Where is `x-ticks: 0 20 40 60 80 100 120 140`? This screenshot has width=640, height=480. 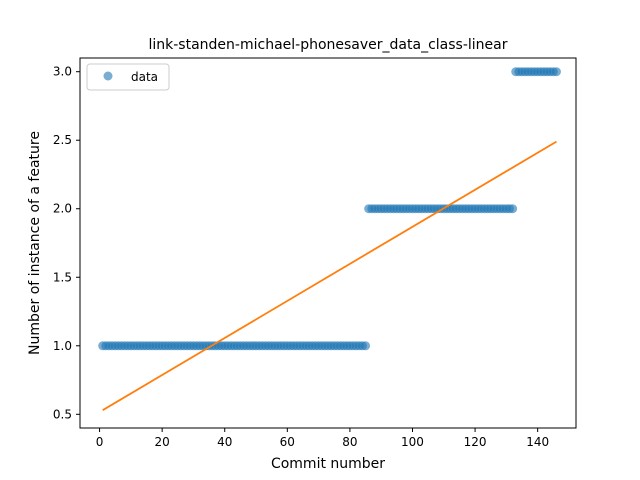 x-ticks: 0 20 40 60 80 100 120 140 is located at coordinates (322, 438).